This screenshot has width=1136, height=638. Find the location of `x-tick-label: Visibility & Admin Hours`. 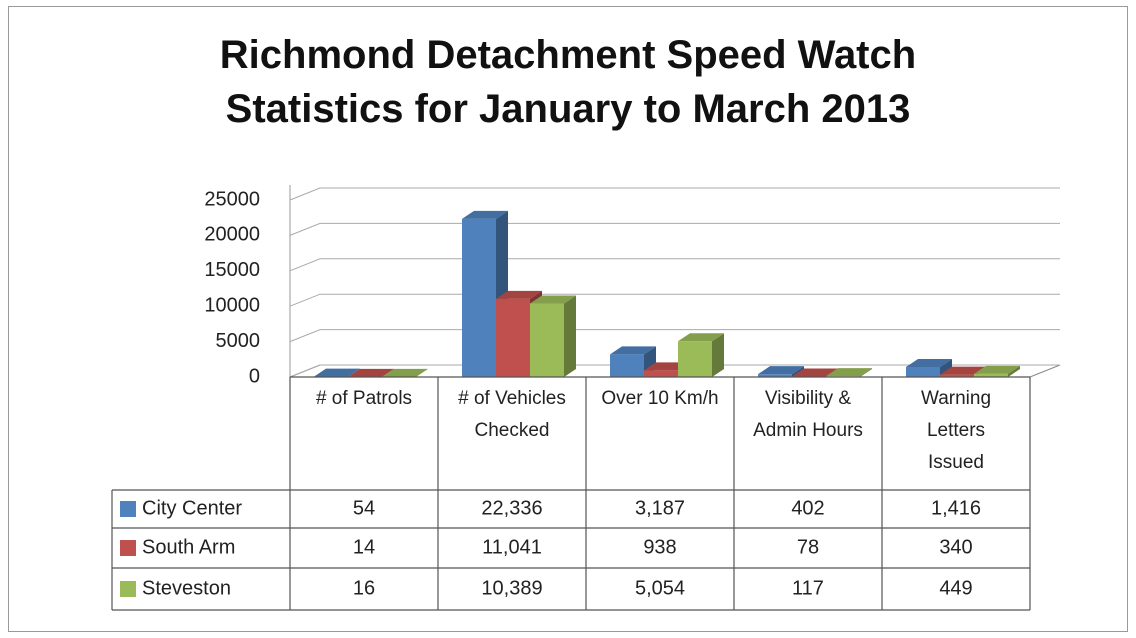

x-tick-label: Visibility & Admin Hours is located at coordinates (808, 414).